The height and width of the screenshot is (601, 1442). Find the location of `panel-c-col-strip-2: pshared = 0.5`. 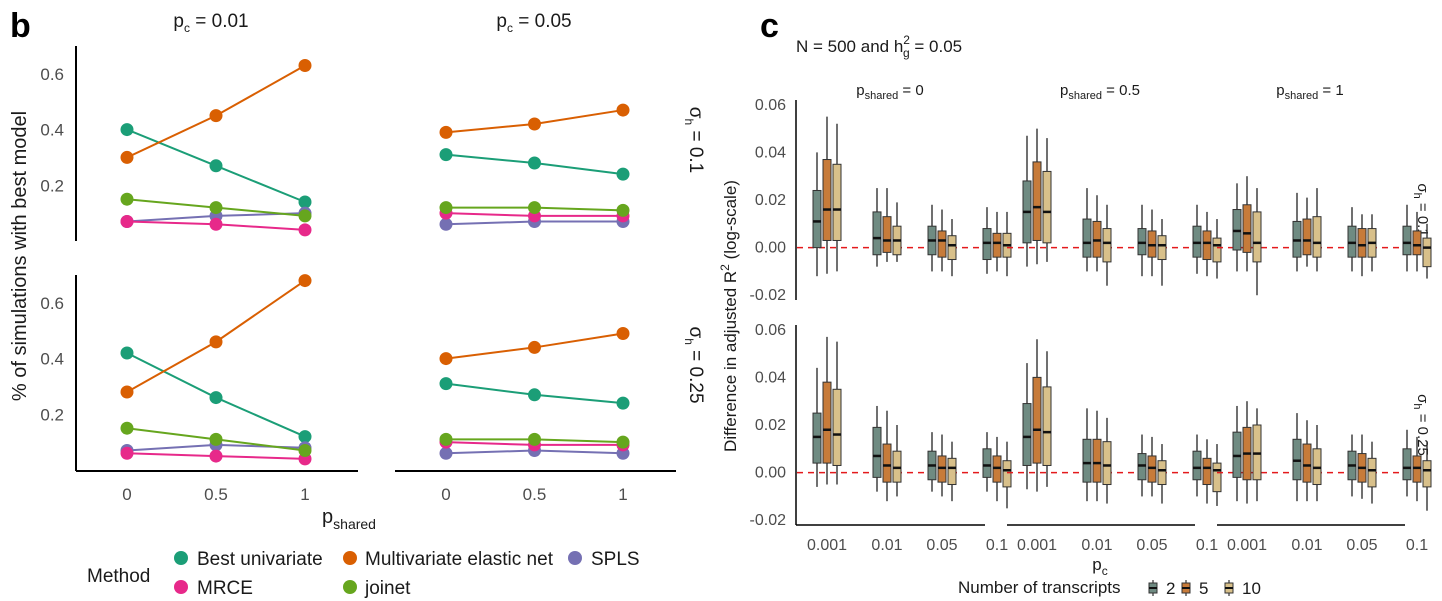

panel-c-col-strip-2: pshared = 0.5 is located at coordinates (1100, 92).